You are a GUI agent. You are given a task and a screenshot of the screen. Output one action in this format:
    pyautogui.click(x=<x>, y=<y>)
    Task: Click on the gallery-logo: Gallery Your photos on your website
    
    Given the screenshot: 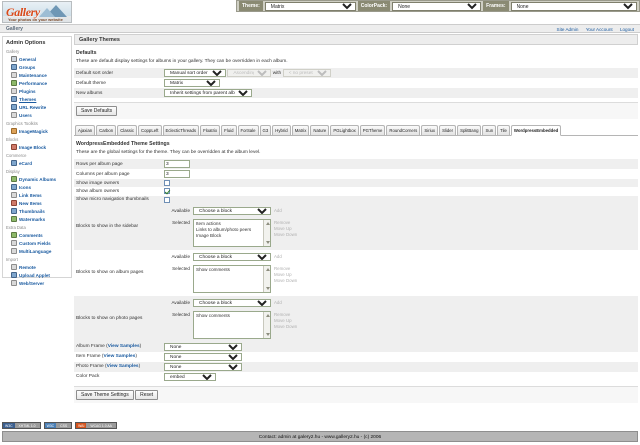 What is the action you would take?
    pyautogui.click(x=37, y=12)
    